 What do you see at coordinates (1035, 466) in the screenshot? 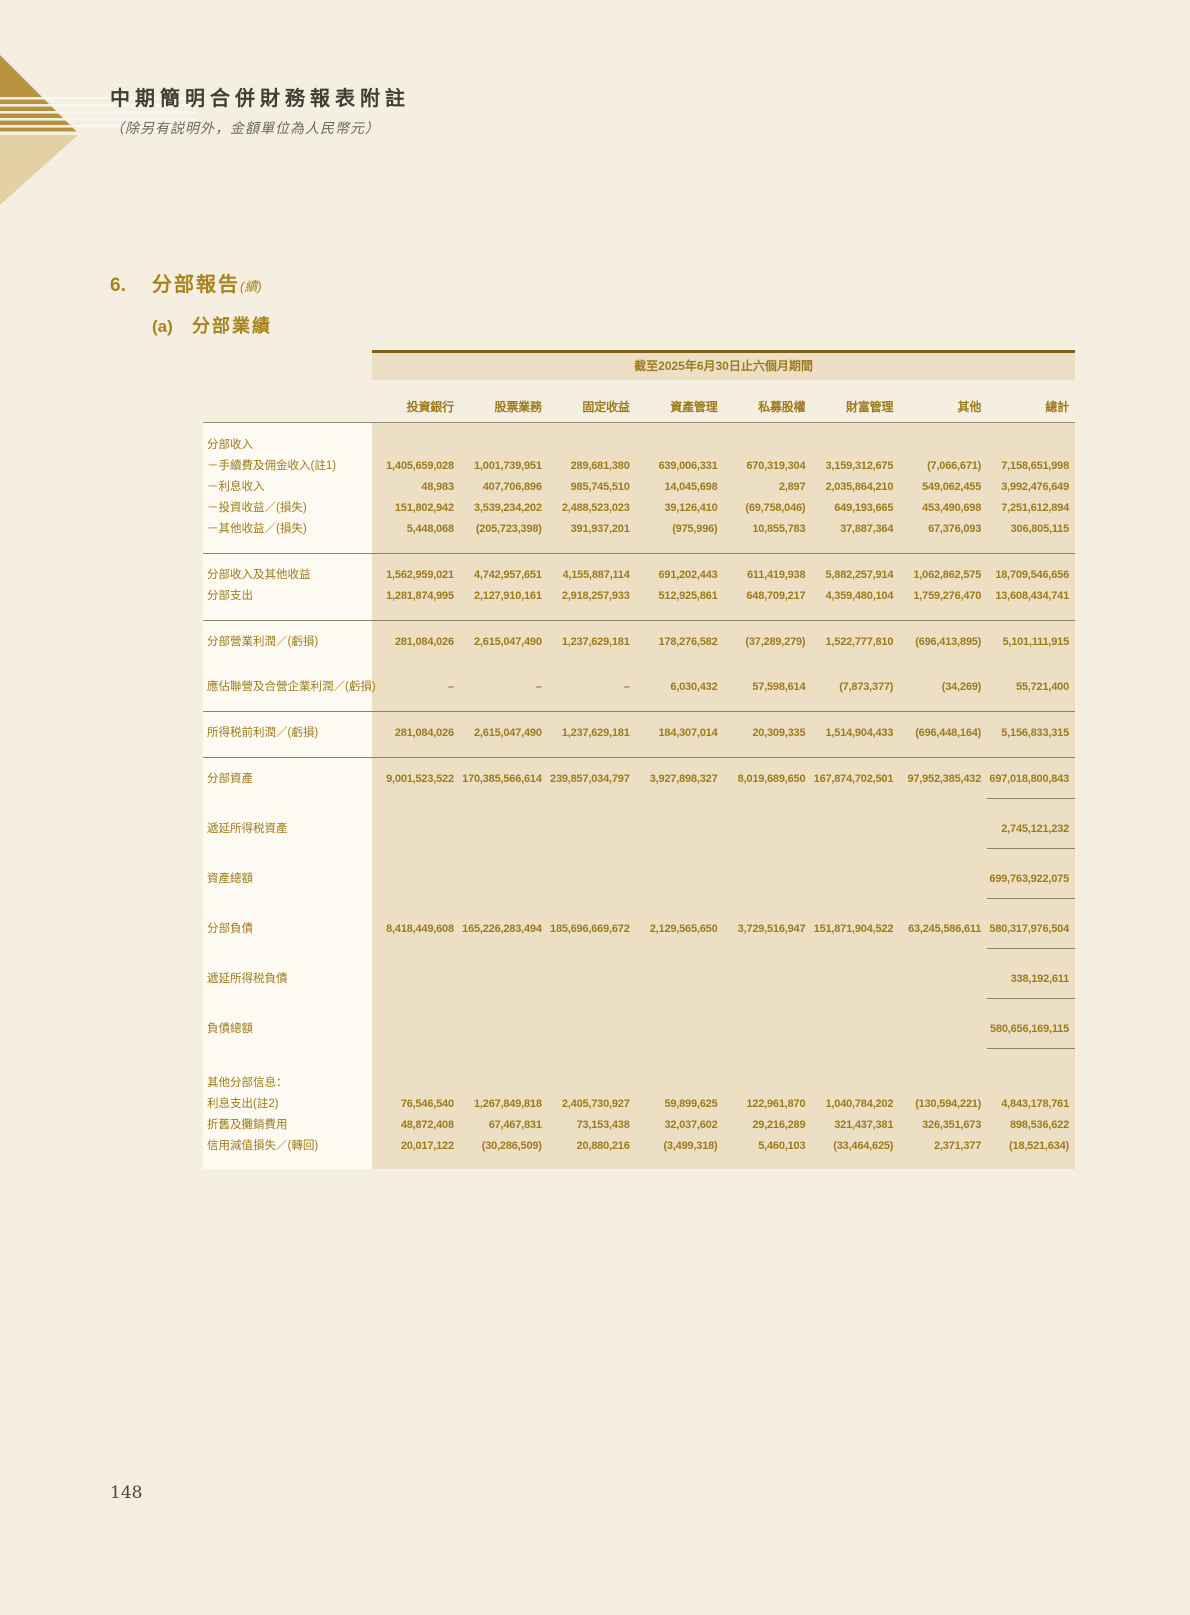
I see `cell-total: 7,158,651,998` at bounding box center [1035, 466].